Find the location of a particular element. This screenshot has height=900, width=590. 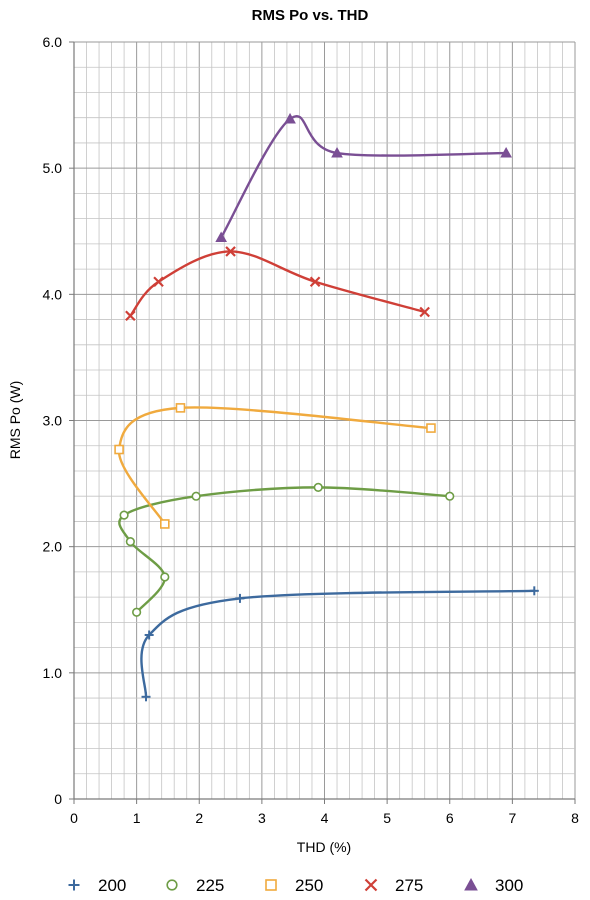

legend-item-225: 225 is located at coordinates (195, 885).